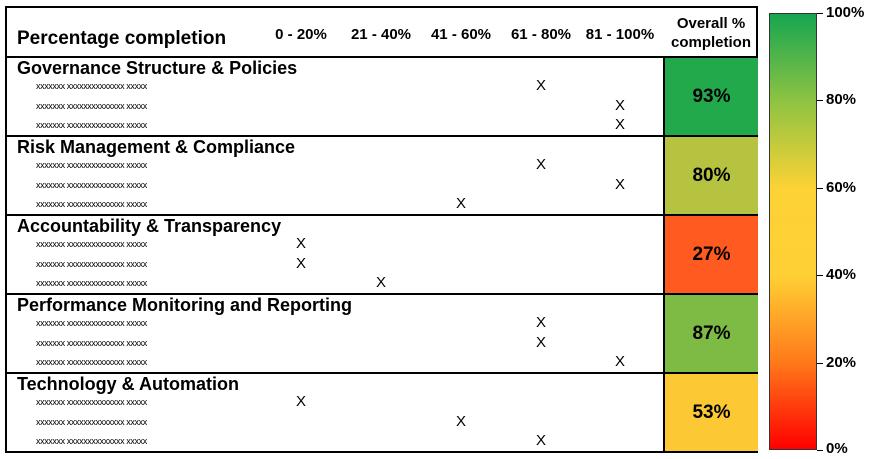  Describe the element at coordinates (128, 384) in the screenshot. I see `section-title: Technology & Automation` at that location.